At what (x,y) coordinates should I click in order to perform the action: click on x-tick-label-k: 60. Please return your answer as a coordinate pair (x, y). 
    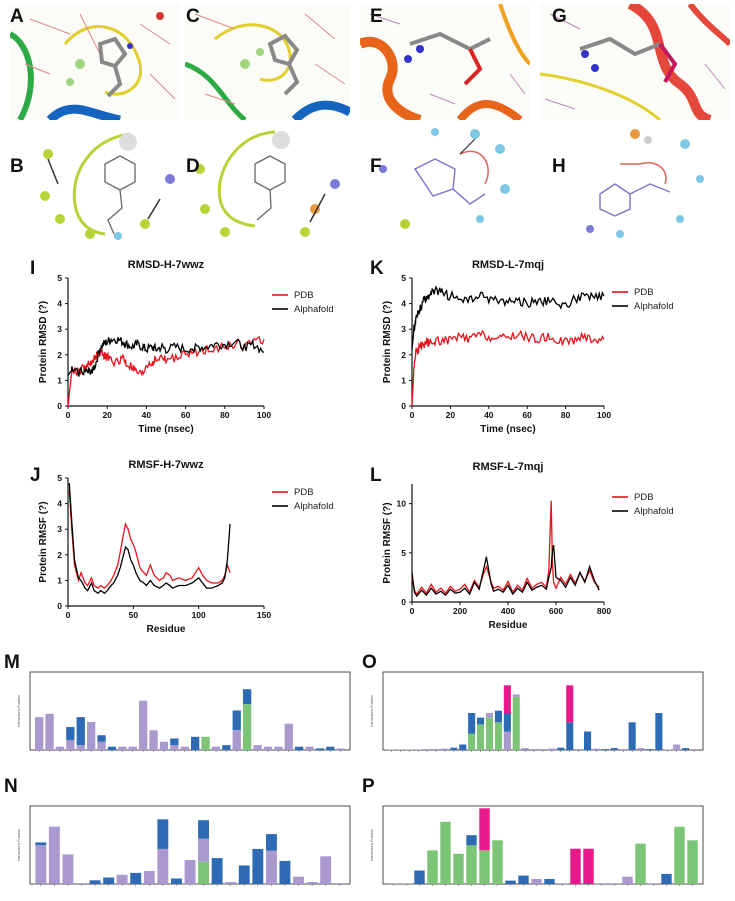
    Looking at the image, I should click on (527, 415).